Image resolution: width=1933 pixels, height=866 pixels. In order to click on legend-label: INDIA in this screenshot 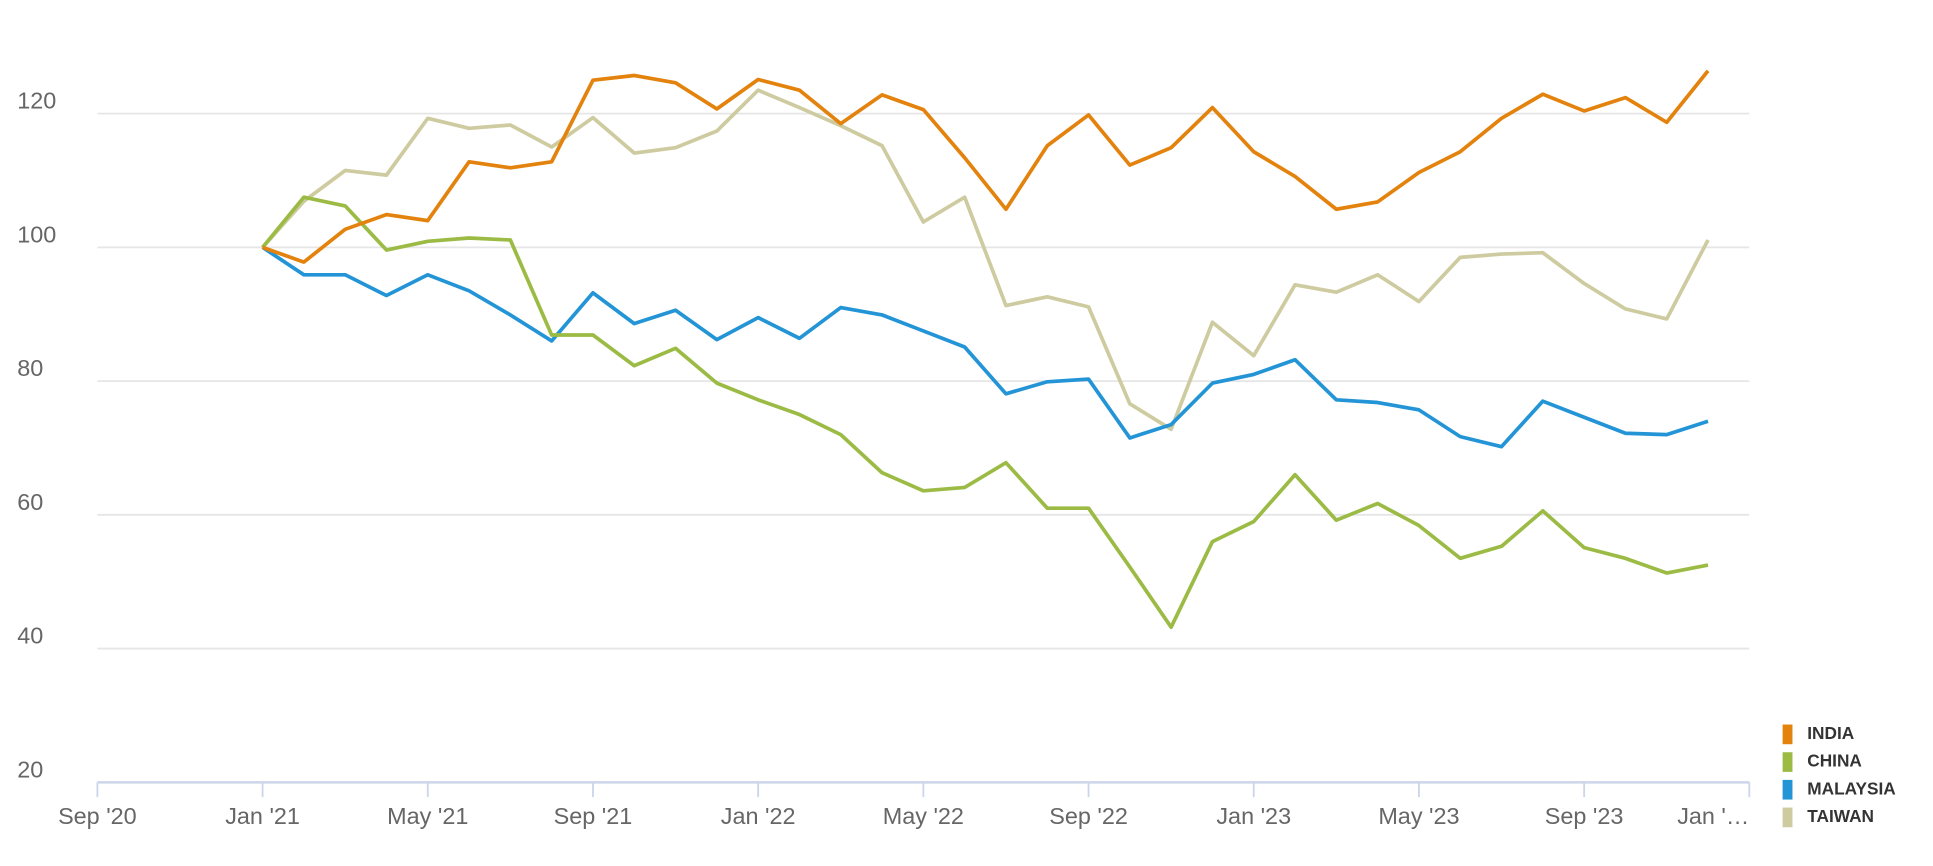, I will do `click(1830, 733)`.